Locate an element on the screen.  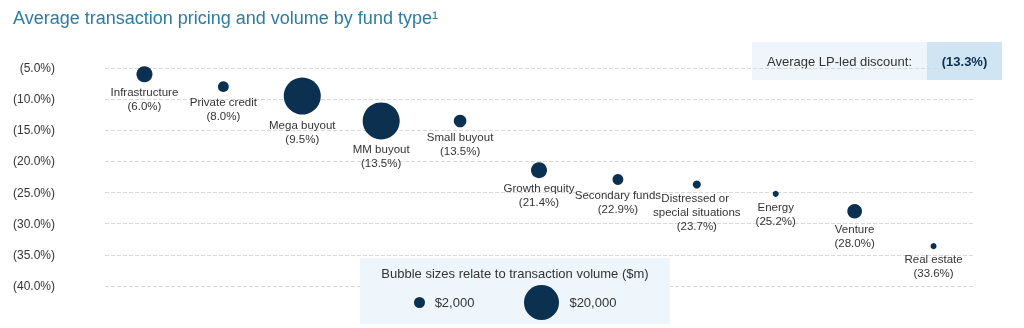
x-tick-label: Mega buyout is located at coordinates (303, 124).